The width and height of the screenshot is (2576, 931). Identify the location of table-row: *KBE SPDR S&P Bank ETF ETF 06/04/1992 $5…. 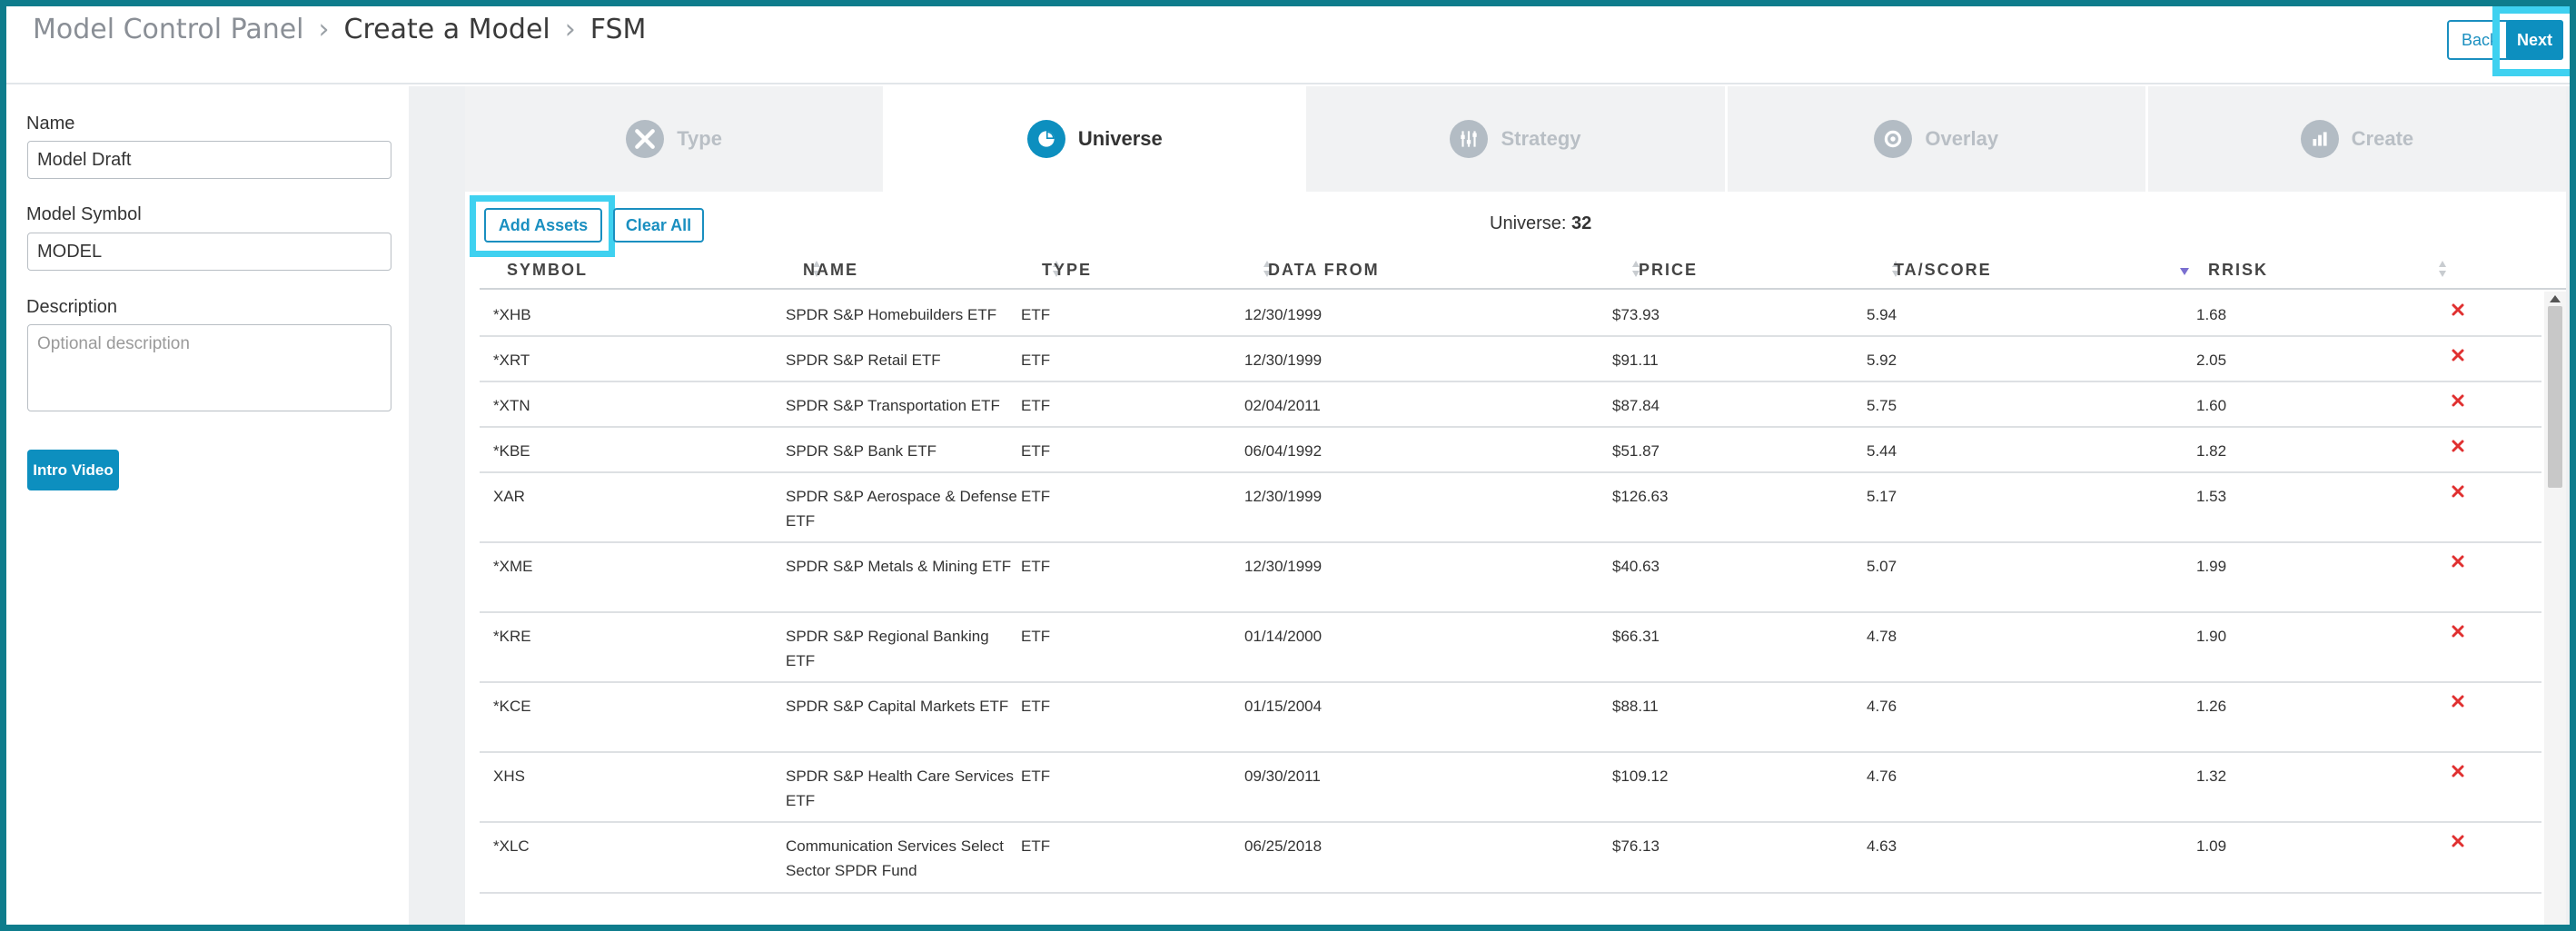
(1510, 451).